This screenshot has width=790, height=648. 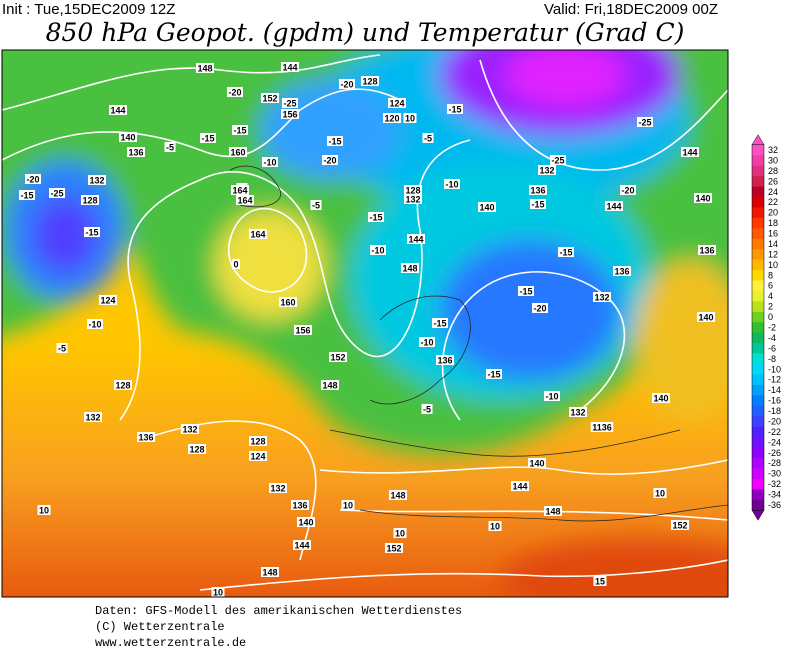 I want to click on map-label: -10, so click(x=270, y=162).